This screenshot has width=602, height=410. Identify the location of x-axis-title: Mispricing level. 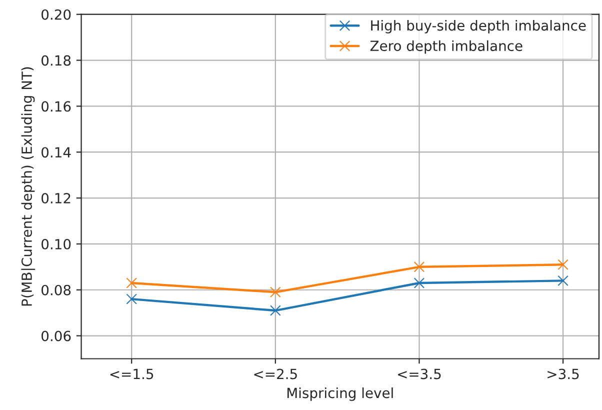
(340, 394).